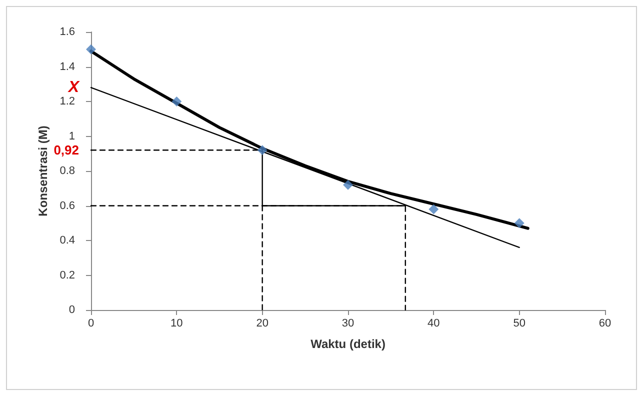 The image size is (643, 396). Describe the element at coordinates (519, 324) in the screenshot. I see `x-tick-label: 50` at that location.